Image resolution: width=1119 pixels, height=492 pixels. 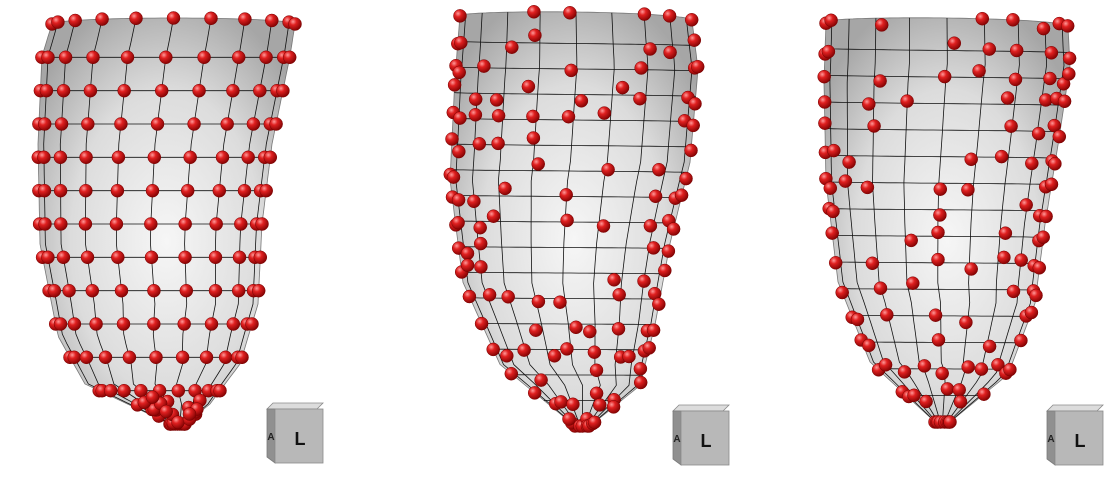 I want to click on orientation-cube-1: A L, so click(x=295, y=433).